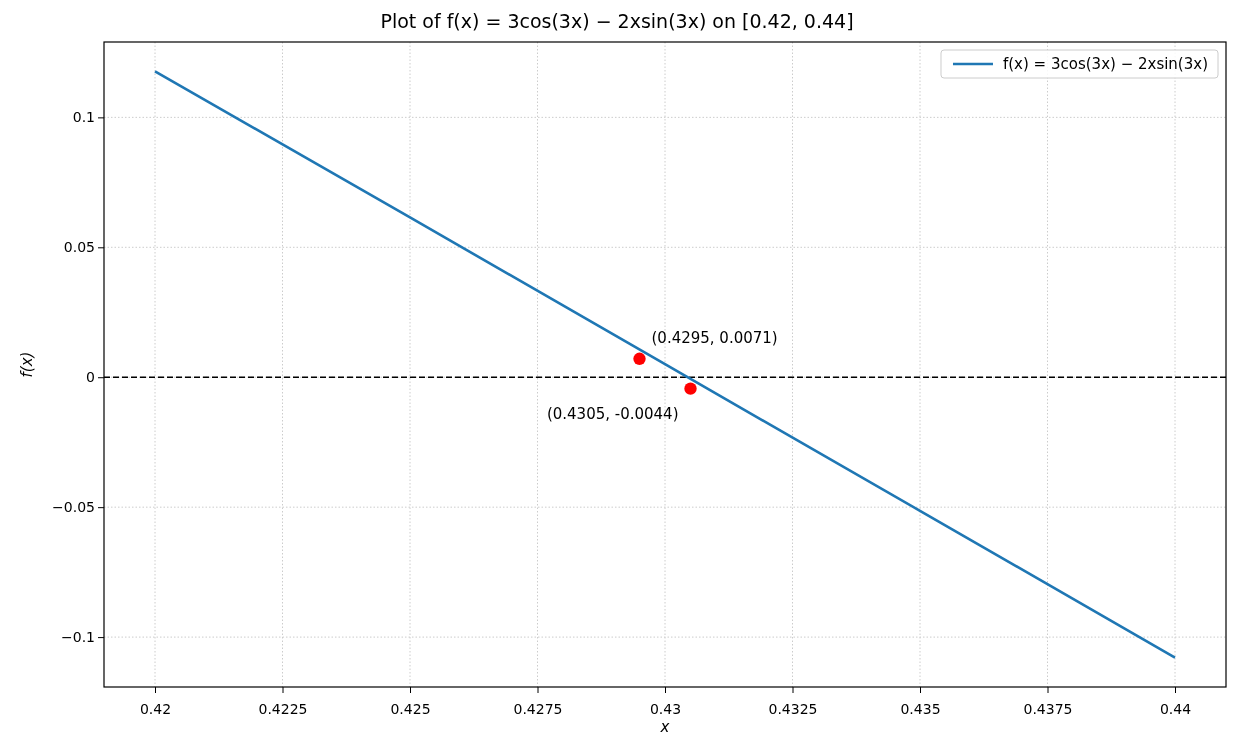 The width and height of the screenshot is (1234, 738). Describe the element at coordinates (27, 364) in the screenshot. I see `y-axis-title: f(x)` at that location.